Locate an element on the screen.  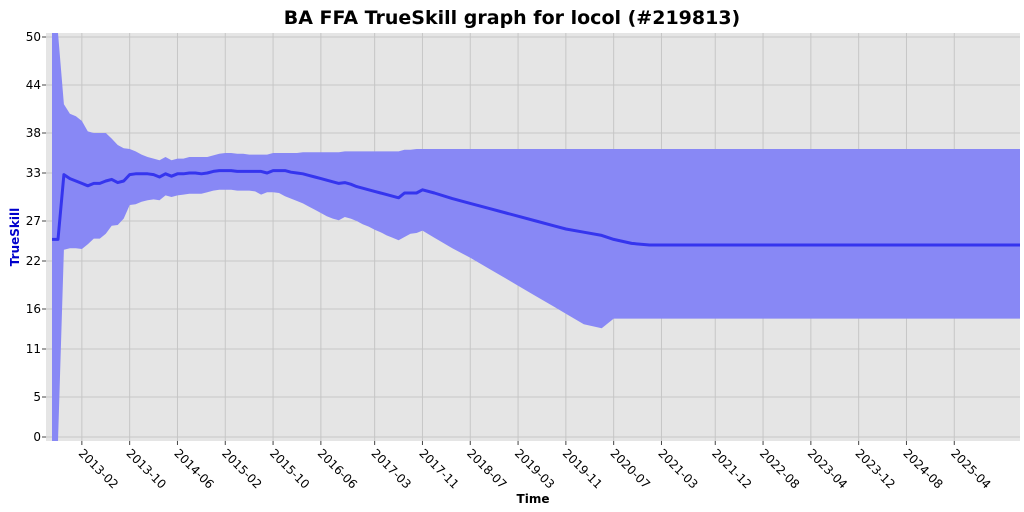
x-tick-label: 2016-06 is located at coordinates (337, 468).